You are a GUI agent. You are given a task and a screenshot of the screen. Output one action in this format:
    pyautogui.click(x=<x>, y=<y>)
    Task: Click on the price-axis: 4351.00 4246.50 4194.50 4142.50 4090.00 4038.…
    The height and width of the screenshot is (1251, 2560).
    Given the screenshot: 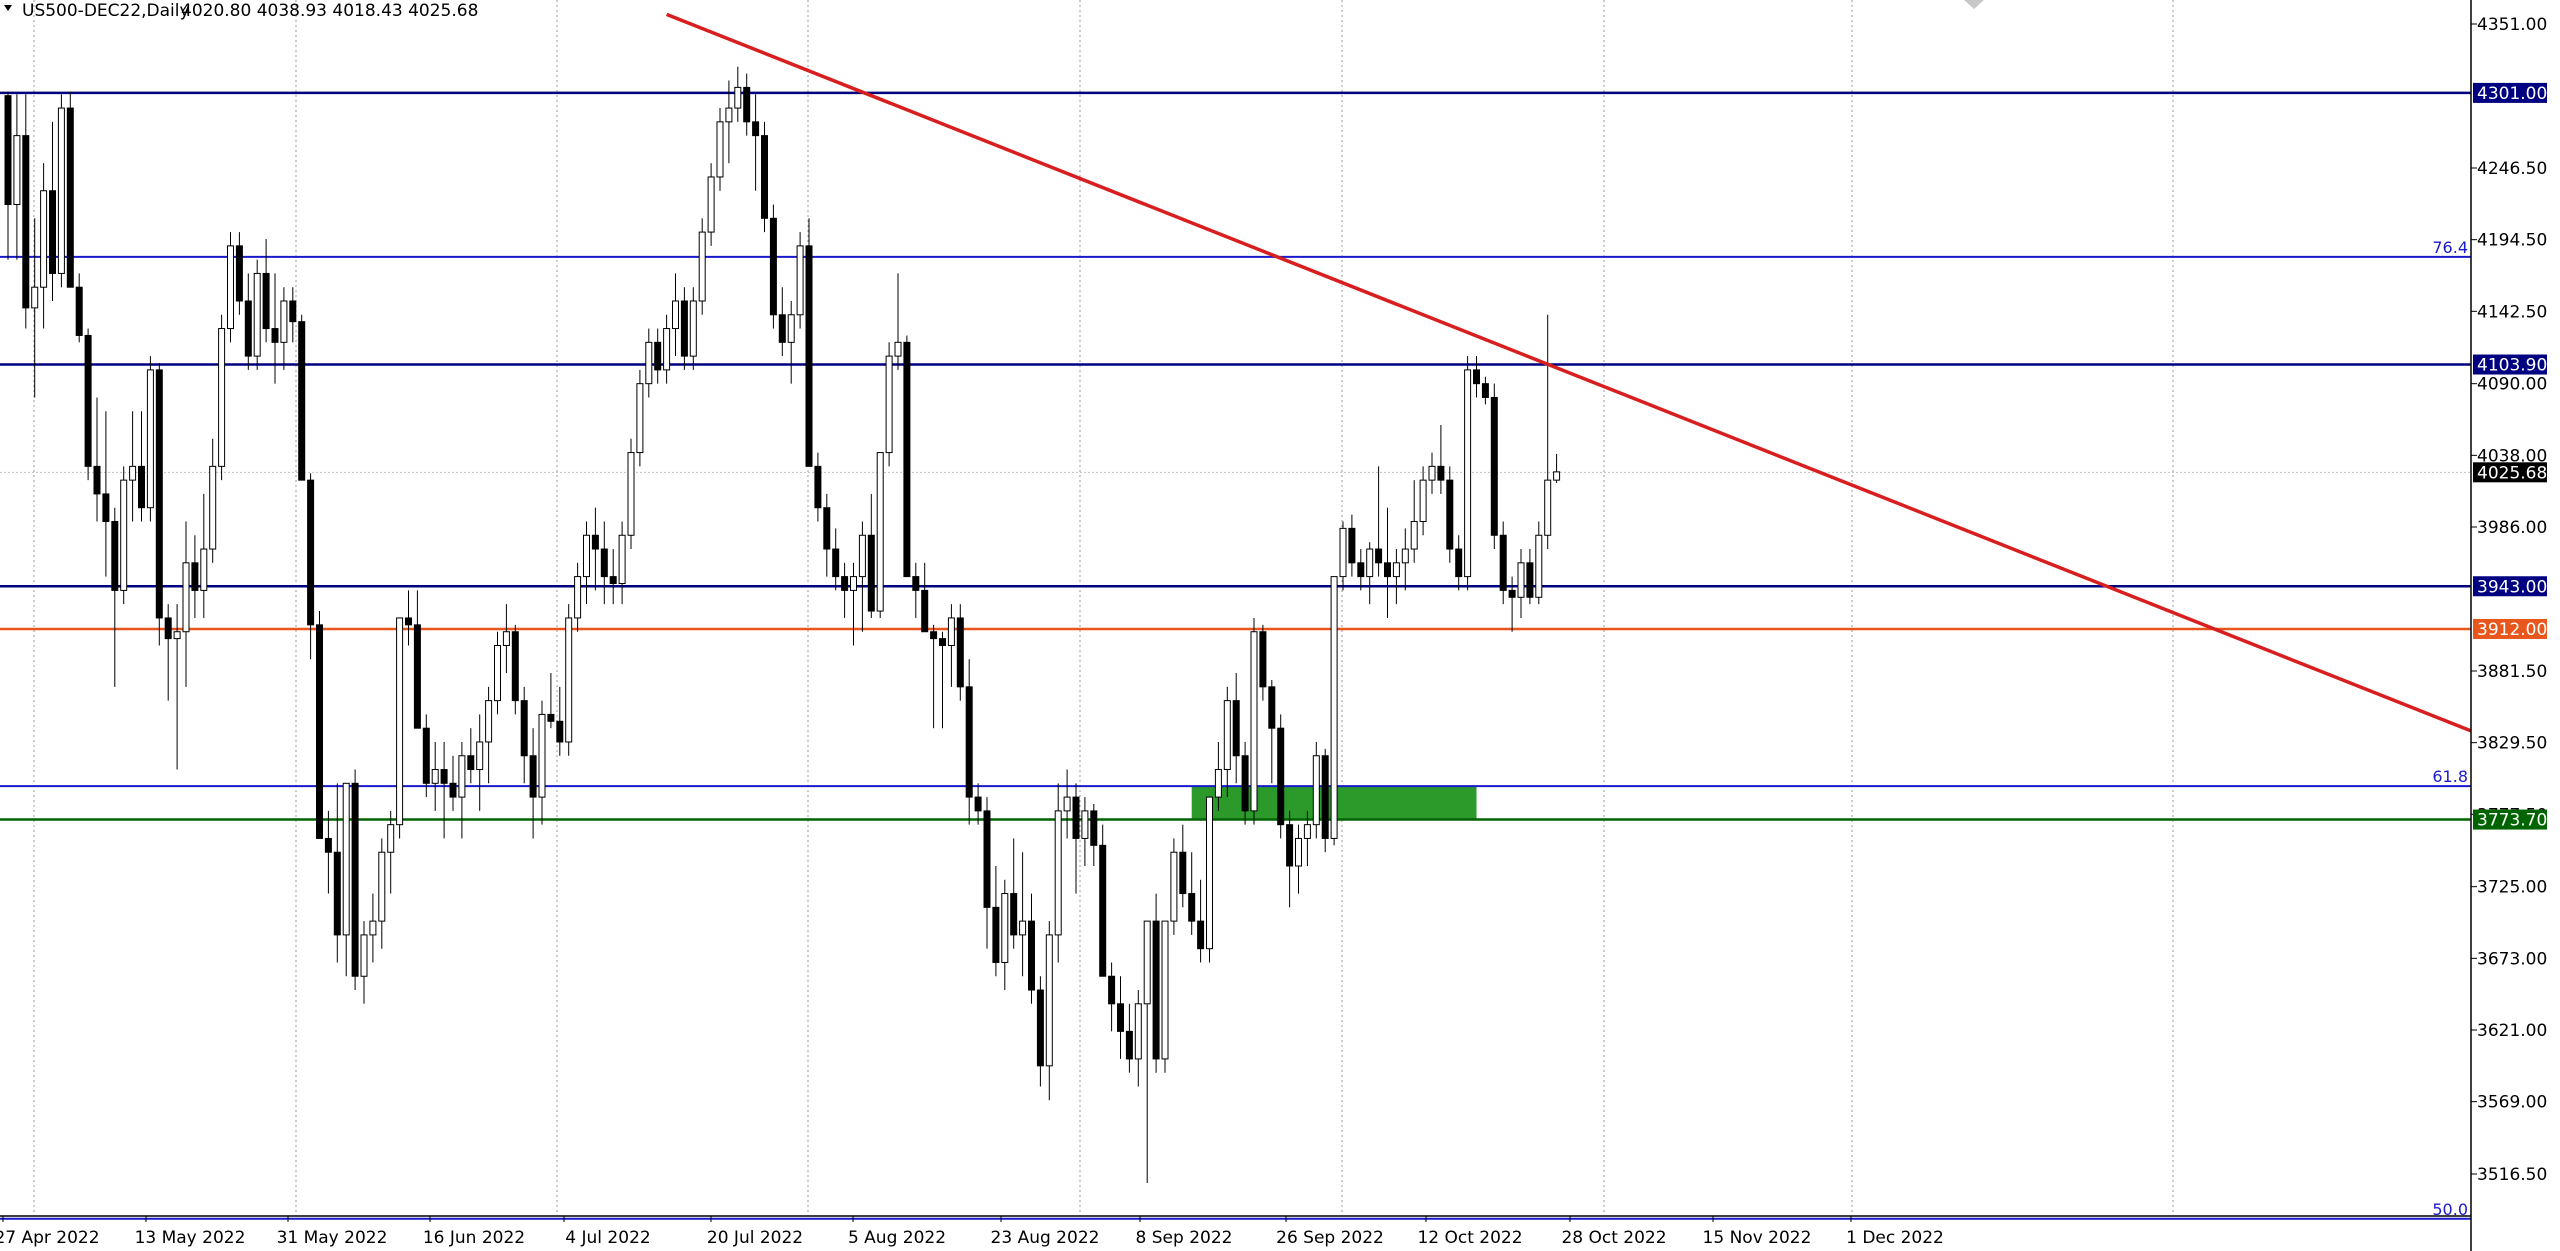 What is the action you would take?
    pyautogui.click(x=2509, y=600)
    